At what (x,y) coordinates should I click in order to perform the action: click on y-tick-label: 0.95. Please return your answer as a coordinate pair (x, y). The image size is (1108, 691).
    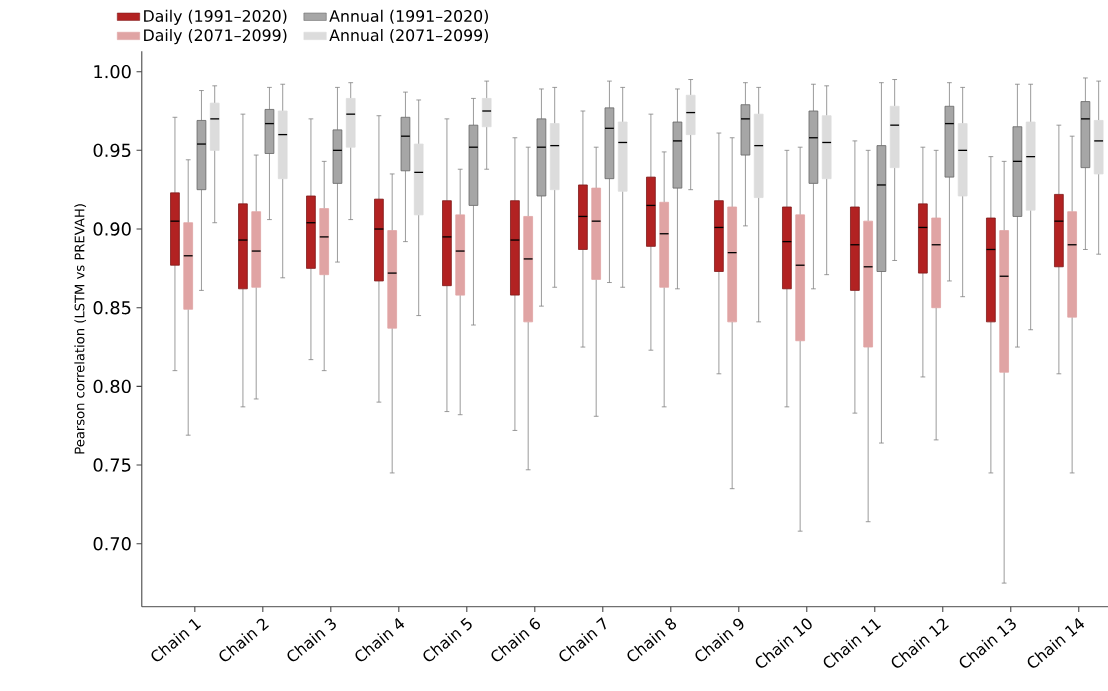
    Looking at the image, I should click on (112, 150).